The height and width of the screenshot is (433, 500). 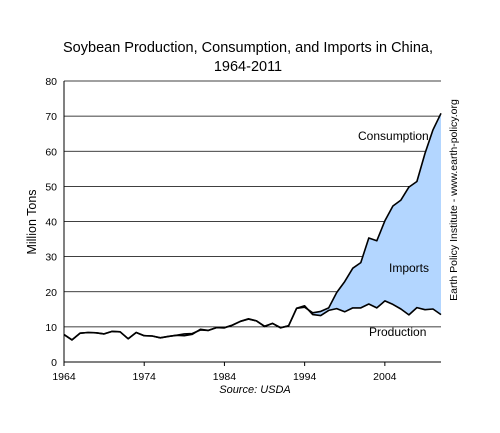 What do you see at coordinates (385, 377) in the screenshot?
I see `x-tick-label: 2004` at bounding box center [385, 377].